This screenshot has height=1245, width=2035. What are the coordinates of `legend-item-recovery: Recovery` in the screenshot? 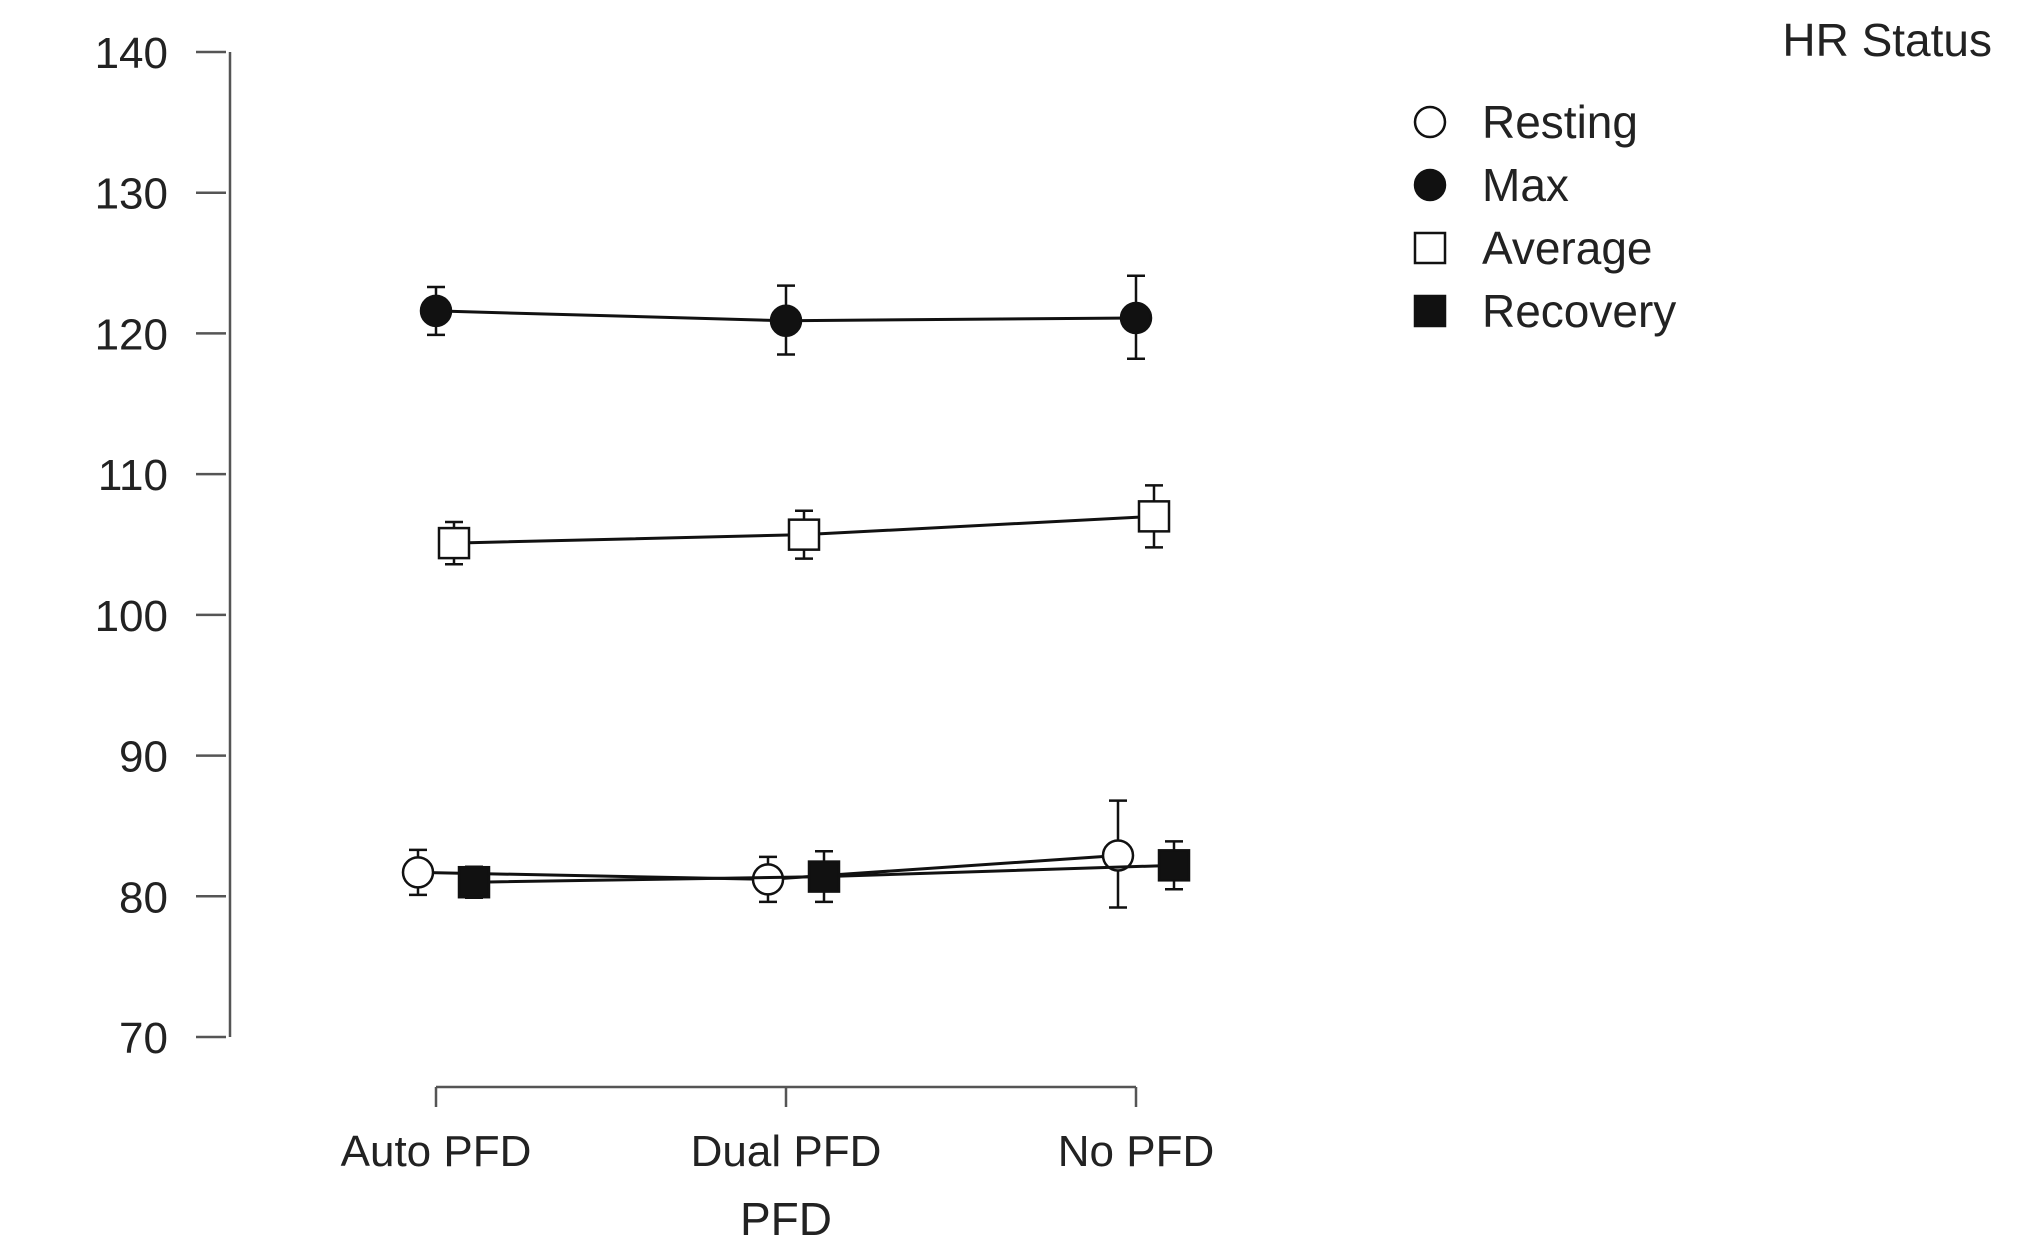 It's located at (1544, 311).